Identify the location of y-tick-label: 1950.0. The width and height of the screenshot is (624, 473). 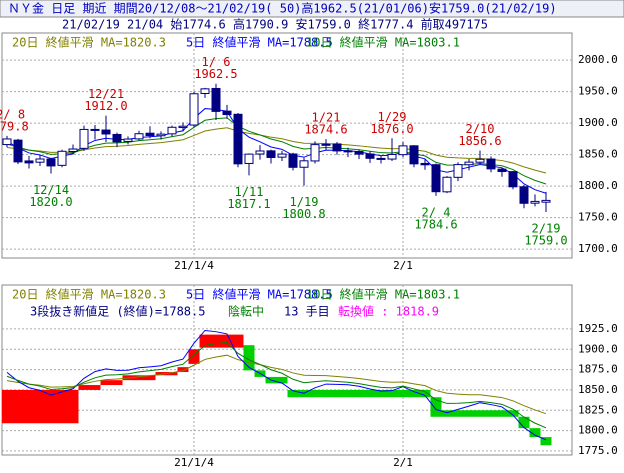
(598, 91).